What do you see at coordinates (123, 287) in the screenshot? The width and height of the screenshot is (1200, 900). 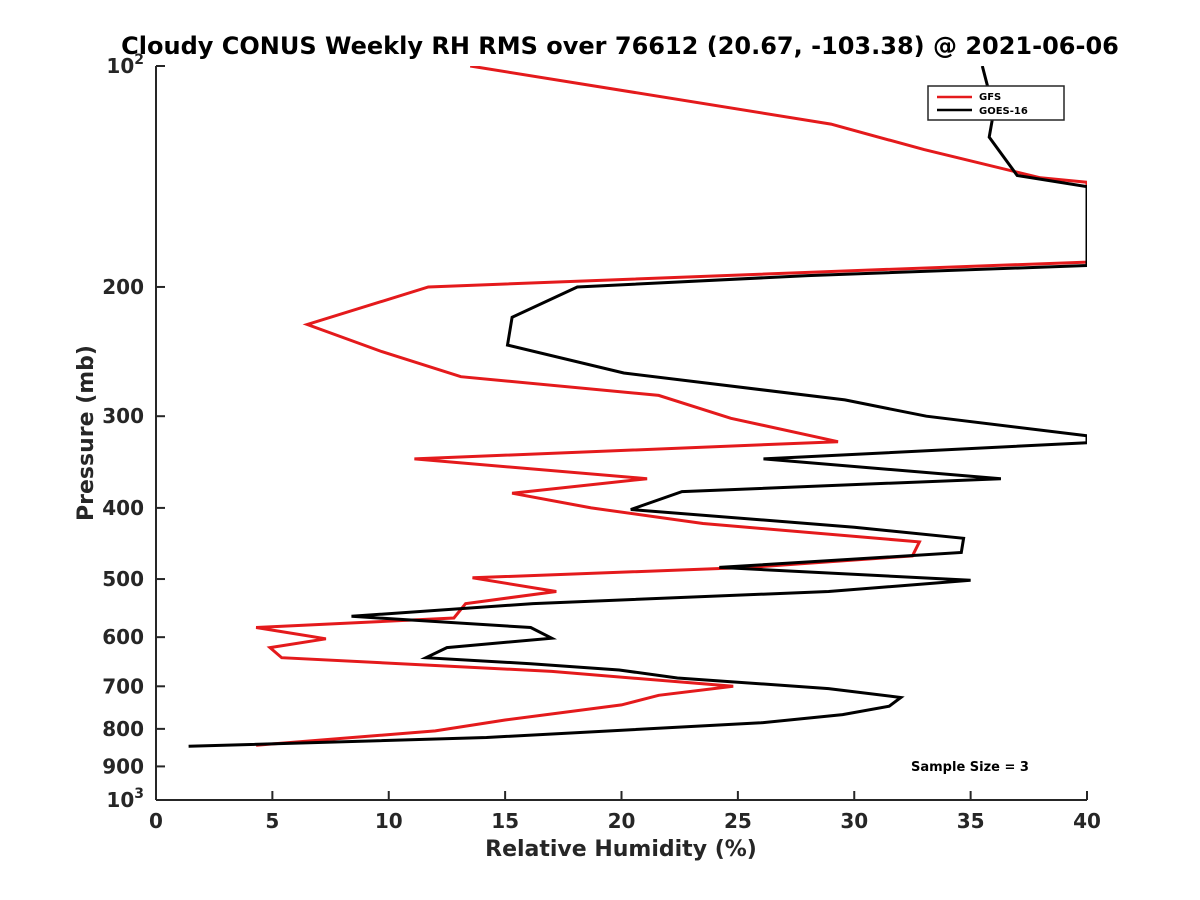 I see `y-tick-label: 200` at bounding box center [123, 287].